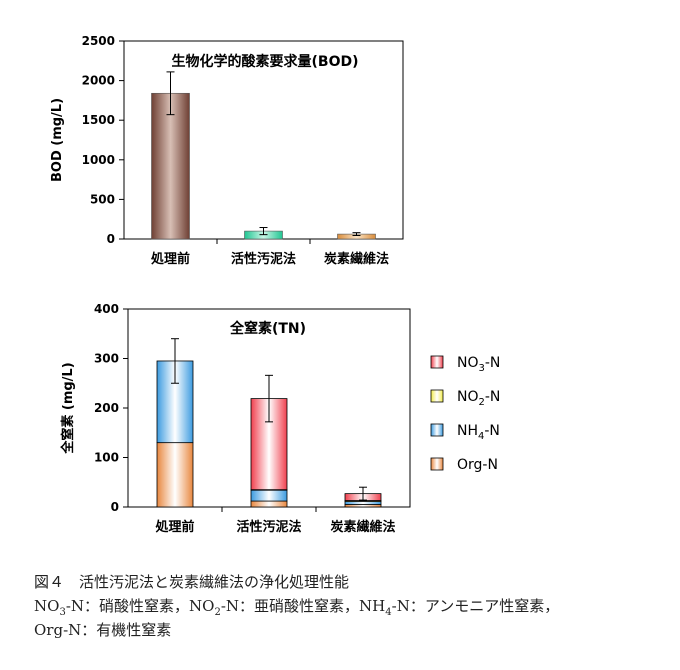 The width and height of the screenshot is (680, 670). I want to click on legend-label: NH4-N, so click(478, 432).